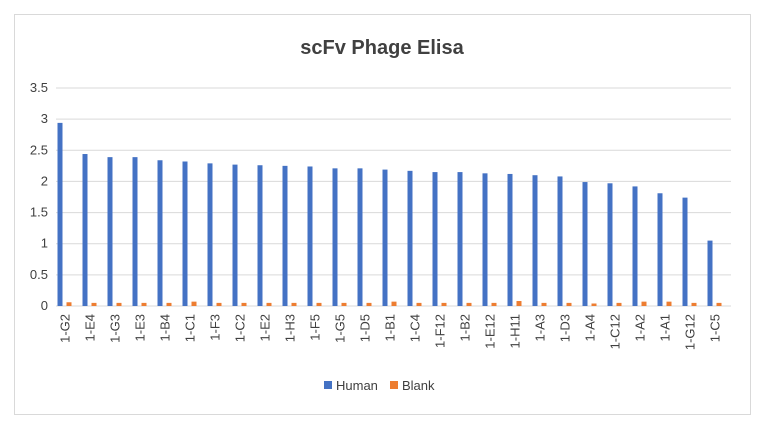 This screenshot has height=436, width=764. Describe the element at coordinates (469, 304) in the screenshot. I see `bar-blank-1-b2` at that location.